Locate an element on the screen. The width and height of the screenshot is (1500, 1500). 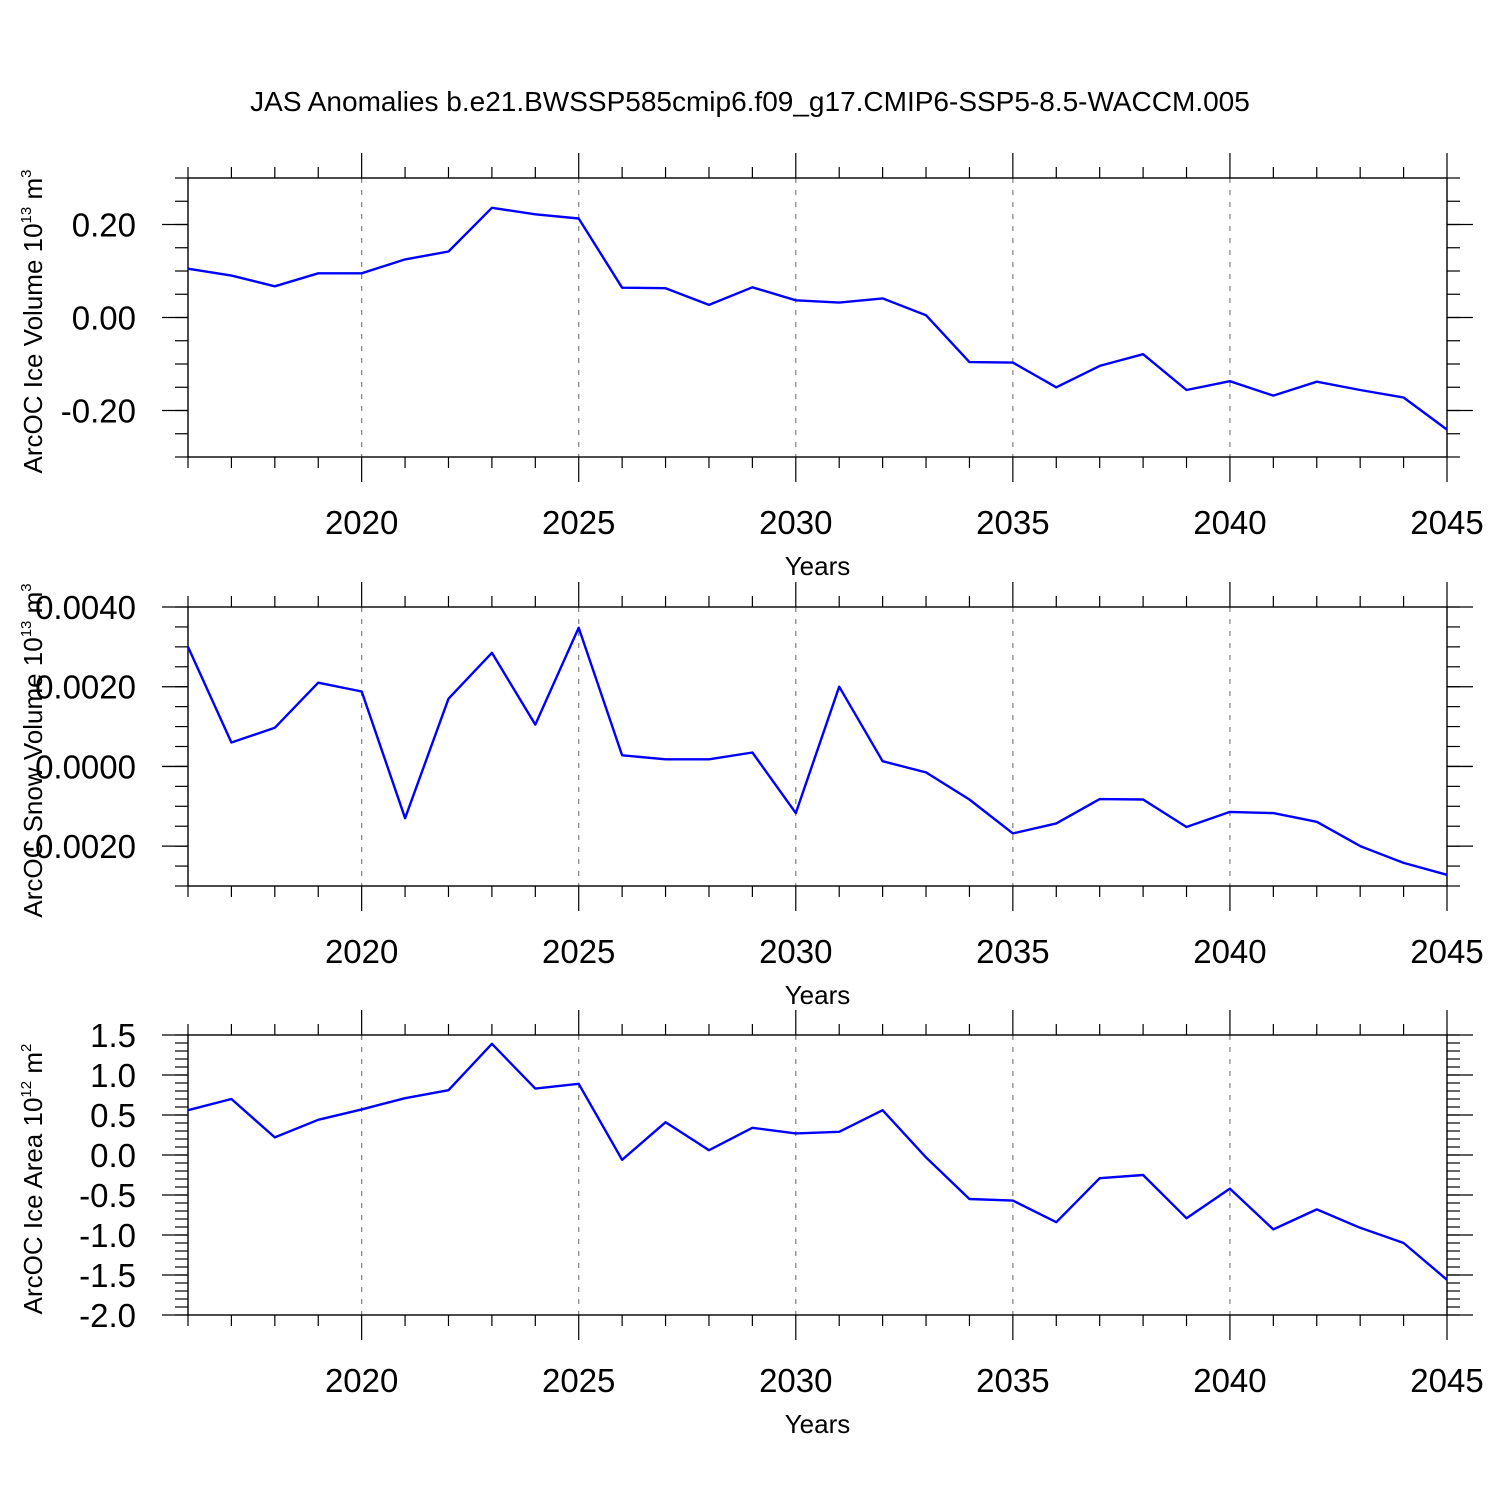
y-axis-label: ArcOC Ice Area 1012 m2 is located at coordinates (33, 1179).